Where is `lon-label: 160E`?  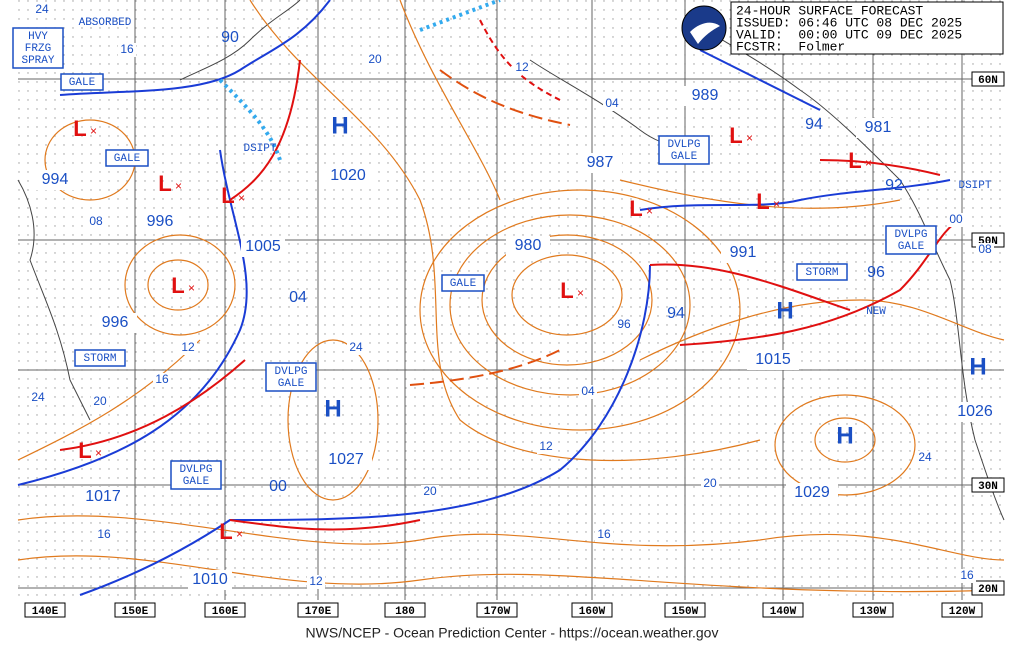
lon-label: 160E is located at coordinates (225, 612).